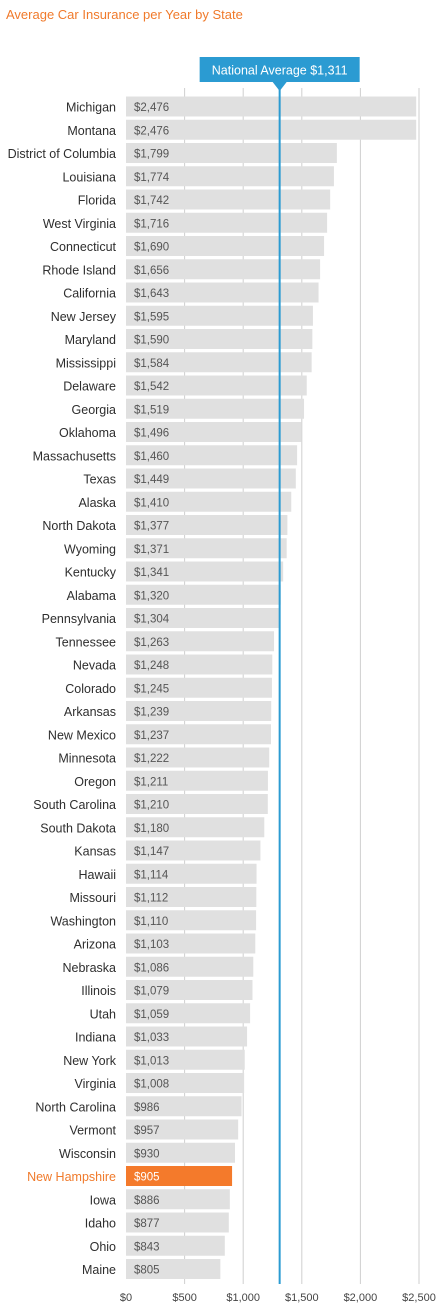  Describe the element at coordinates (151, 875) in the screenshot. I see `data-label: $1,114` at that location.